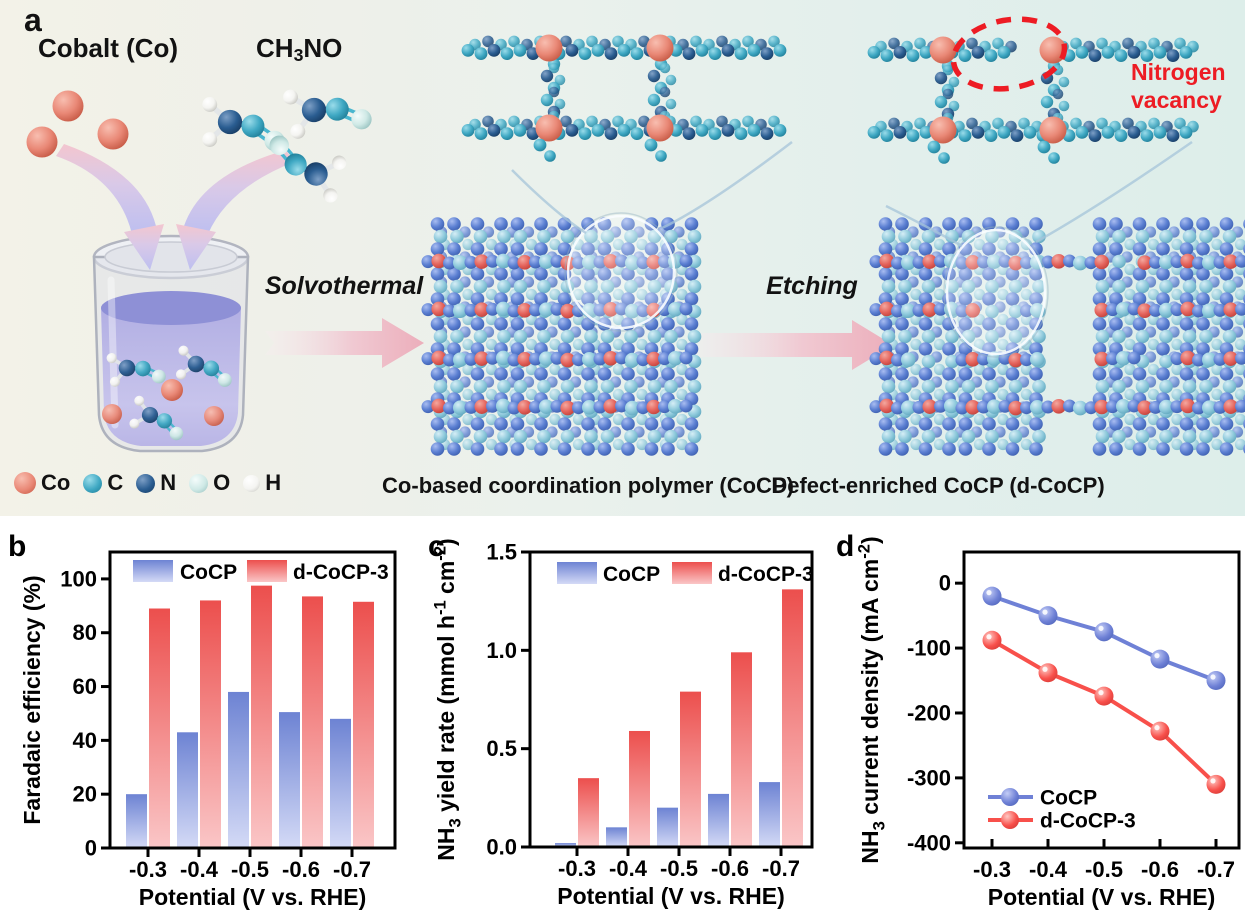 This screenshot has height=914, width=1245. Describe the element at coordinates (85, 632) in the screenshot. I see `y-tick-label: 80` at that location.